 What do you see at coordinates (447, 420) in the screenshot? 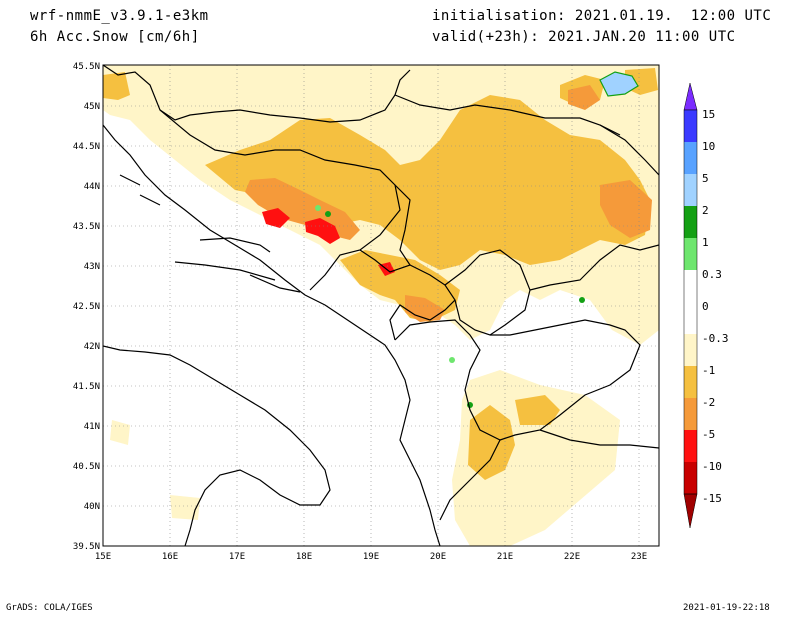
I see `border-albania` at bounding box center [447, 420].